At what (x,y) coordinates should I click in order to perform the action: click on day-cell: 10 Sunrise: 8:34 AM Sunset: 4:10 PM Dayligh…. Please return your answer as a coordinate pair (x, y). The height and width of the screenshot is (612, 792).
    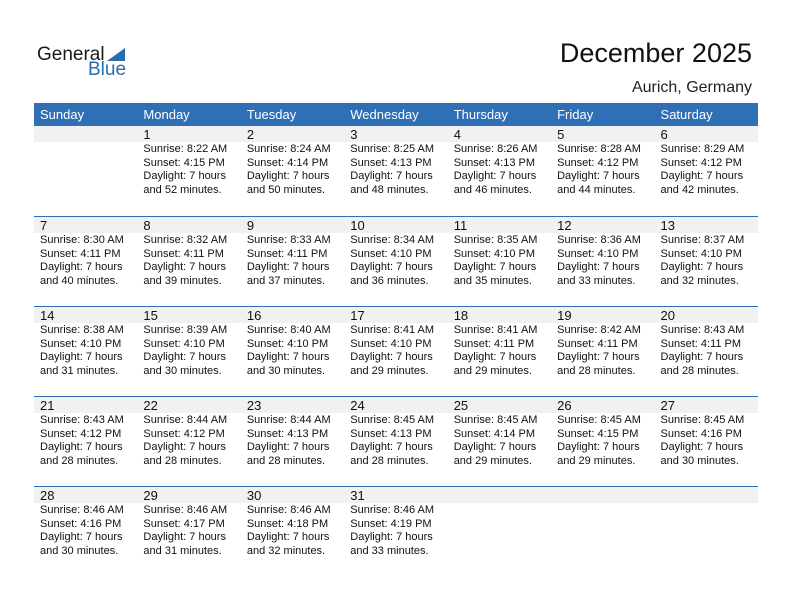
    Looking at the image, I should click on (395, 252).